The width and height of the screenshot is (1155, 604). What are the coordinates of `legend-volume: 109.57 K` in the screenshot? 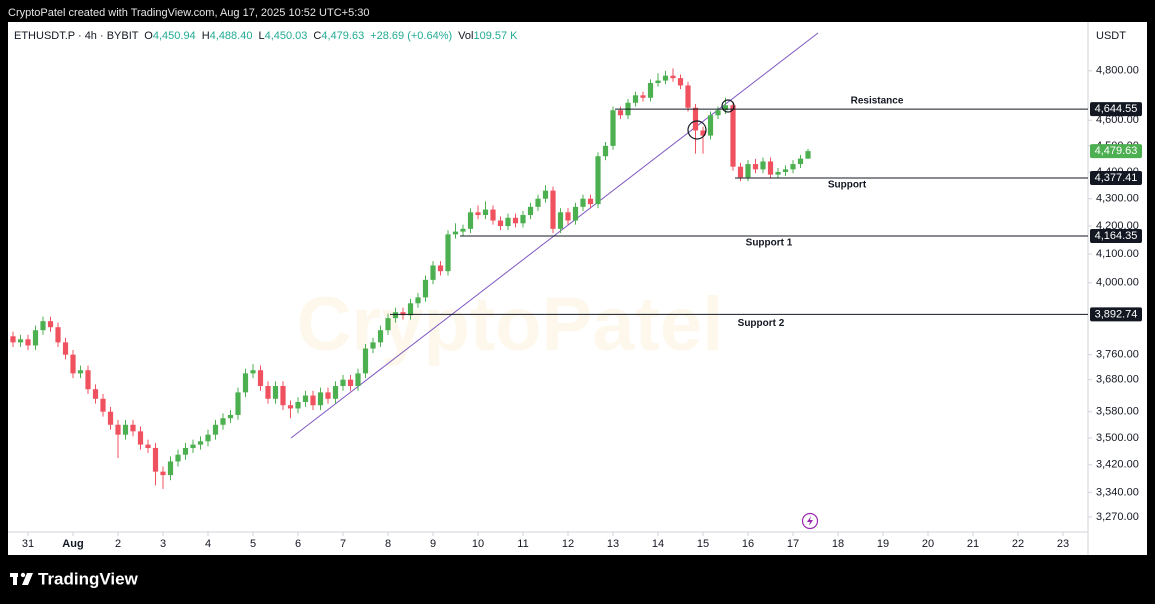 It's located at (495, 36).